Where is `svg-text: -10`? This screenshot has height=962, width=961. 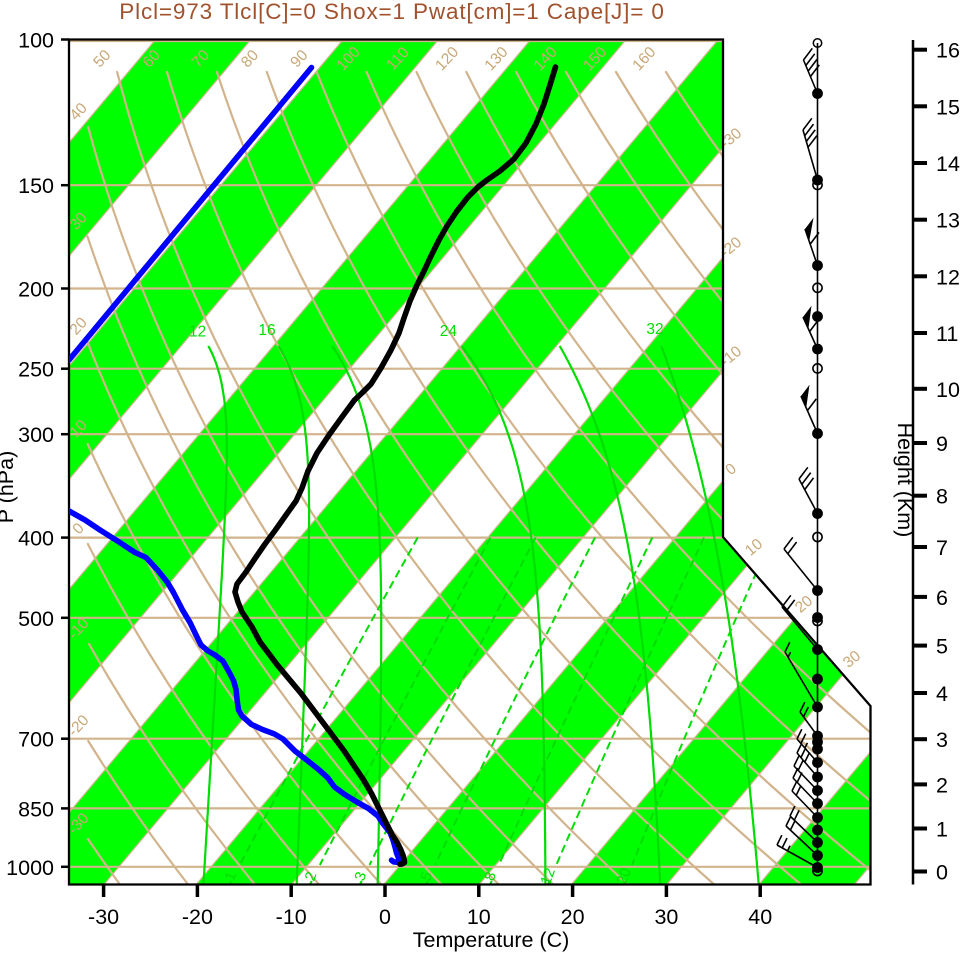 svg-text: -10 is located at coordinates (291, 917).